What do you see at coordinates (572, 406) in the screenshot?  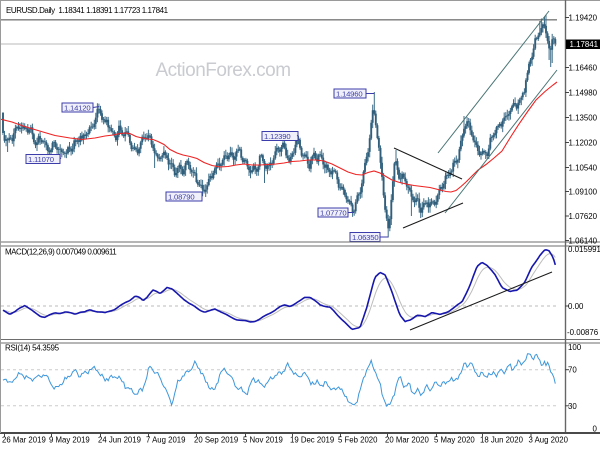 I see `svg-text: 30` at bounding box center [572, 406].